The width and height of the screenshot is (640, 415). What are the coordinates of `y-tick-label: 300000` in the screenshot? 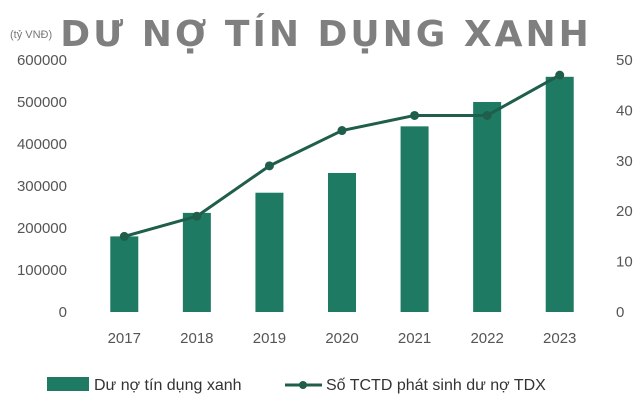 It's located at (42, 186).